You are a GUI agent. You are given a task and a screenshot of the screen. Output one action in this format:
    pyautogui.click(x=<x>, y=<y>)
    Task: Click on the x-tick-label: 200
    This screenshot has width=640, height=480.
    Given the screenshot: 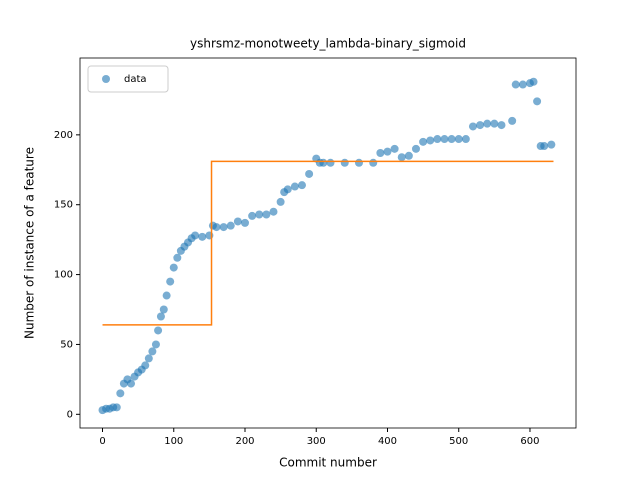 What is the action you would take?
    pyautogui.click(x=244, y=441)
    